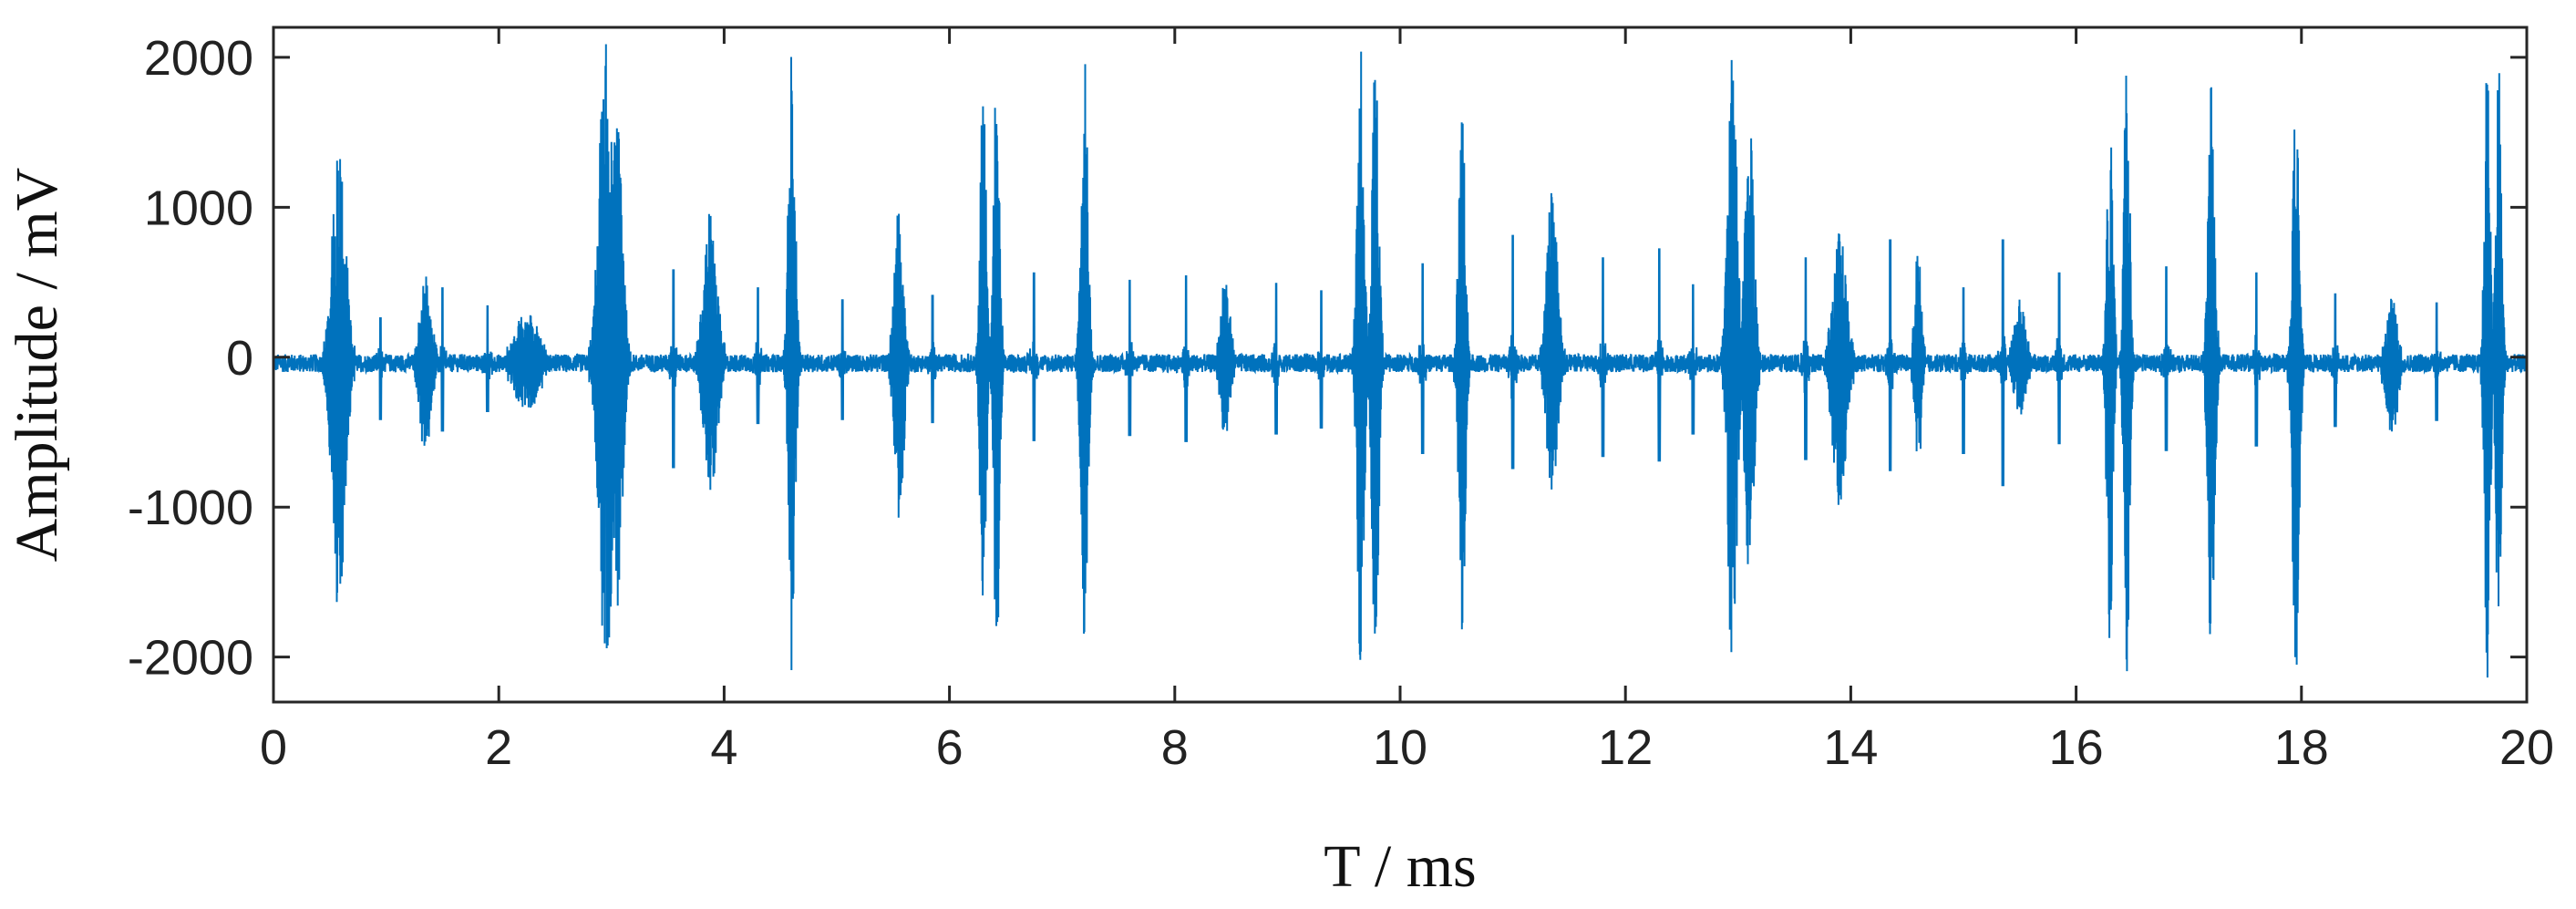 This screenshot has height=909, width=2576. Describe the element at coordinates (2076, 747) in the screenshot. I see `x-tick-label: 16` at that location.